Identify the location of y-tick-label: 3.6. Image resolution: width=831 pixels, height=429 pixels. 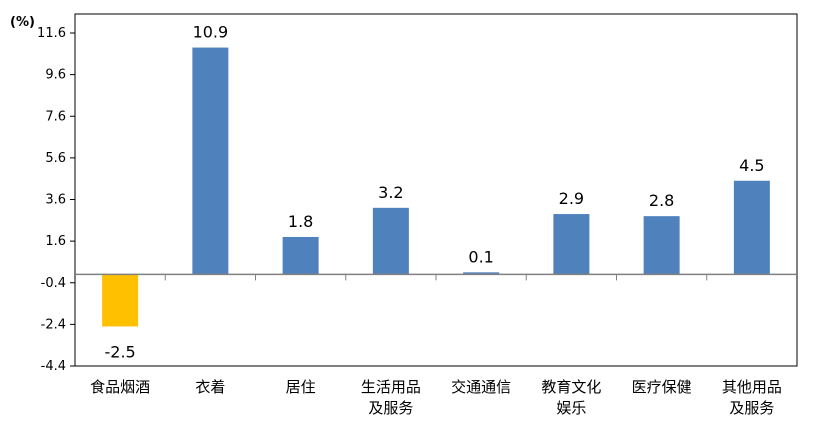
(55, 200).